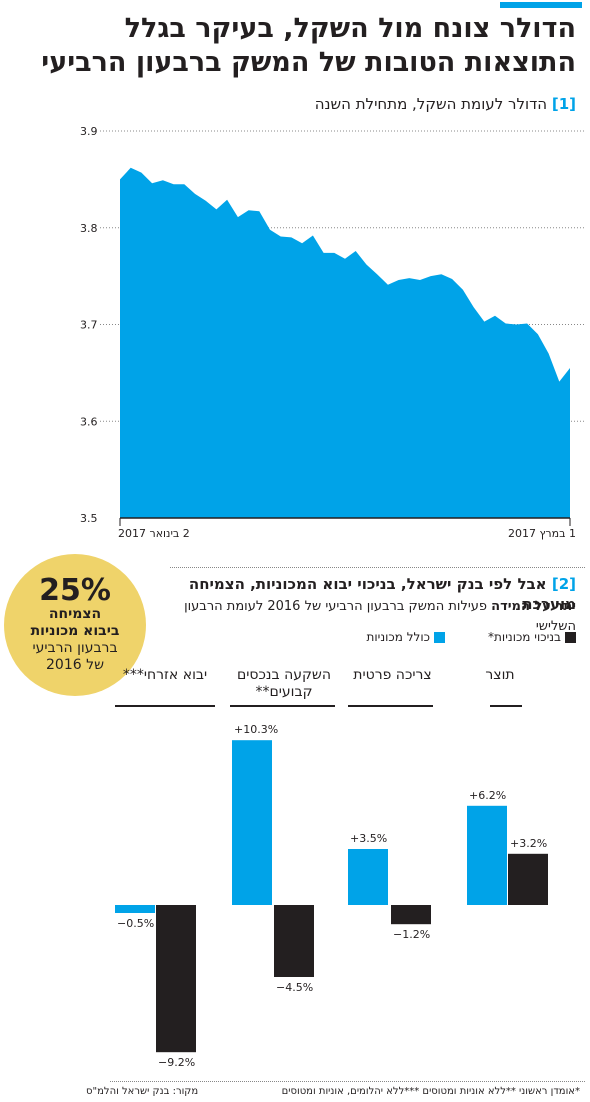  I want to click on source-credit: מקור: בנק ישראל והלמ"ס, so click(142, 1091).